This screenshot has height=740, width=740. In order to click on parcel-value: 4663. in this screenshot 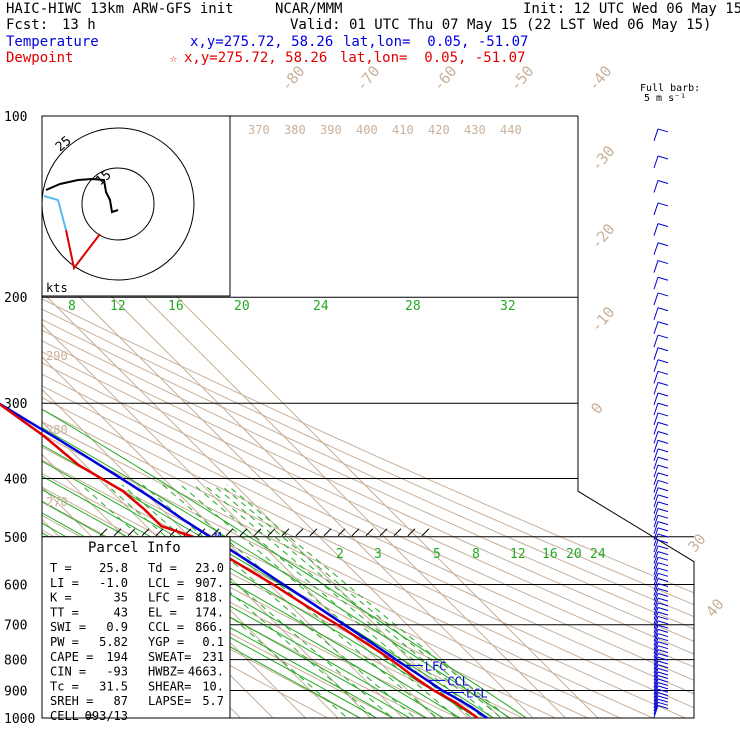, I will do `click(206, 672)`.